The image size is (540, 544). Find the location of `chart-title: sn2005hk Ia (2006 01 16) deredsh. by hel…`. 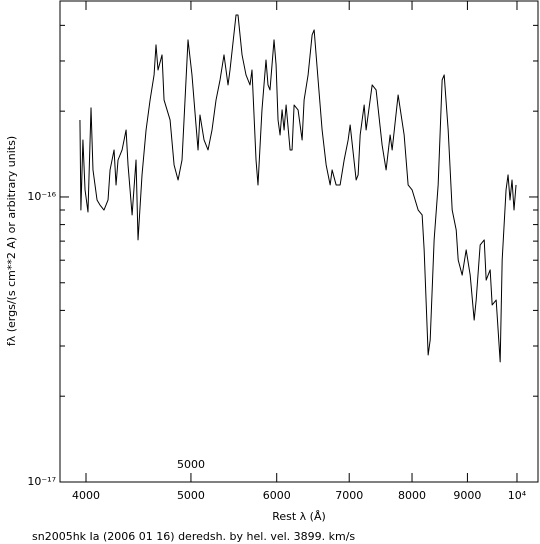

chart-title: sn2005hk Ia (2006 01 16) deredsh. by hel… is located at coordinates (193, 536).